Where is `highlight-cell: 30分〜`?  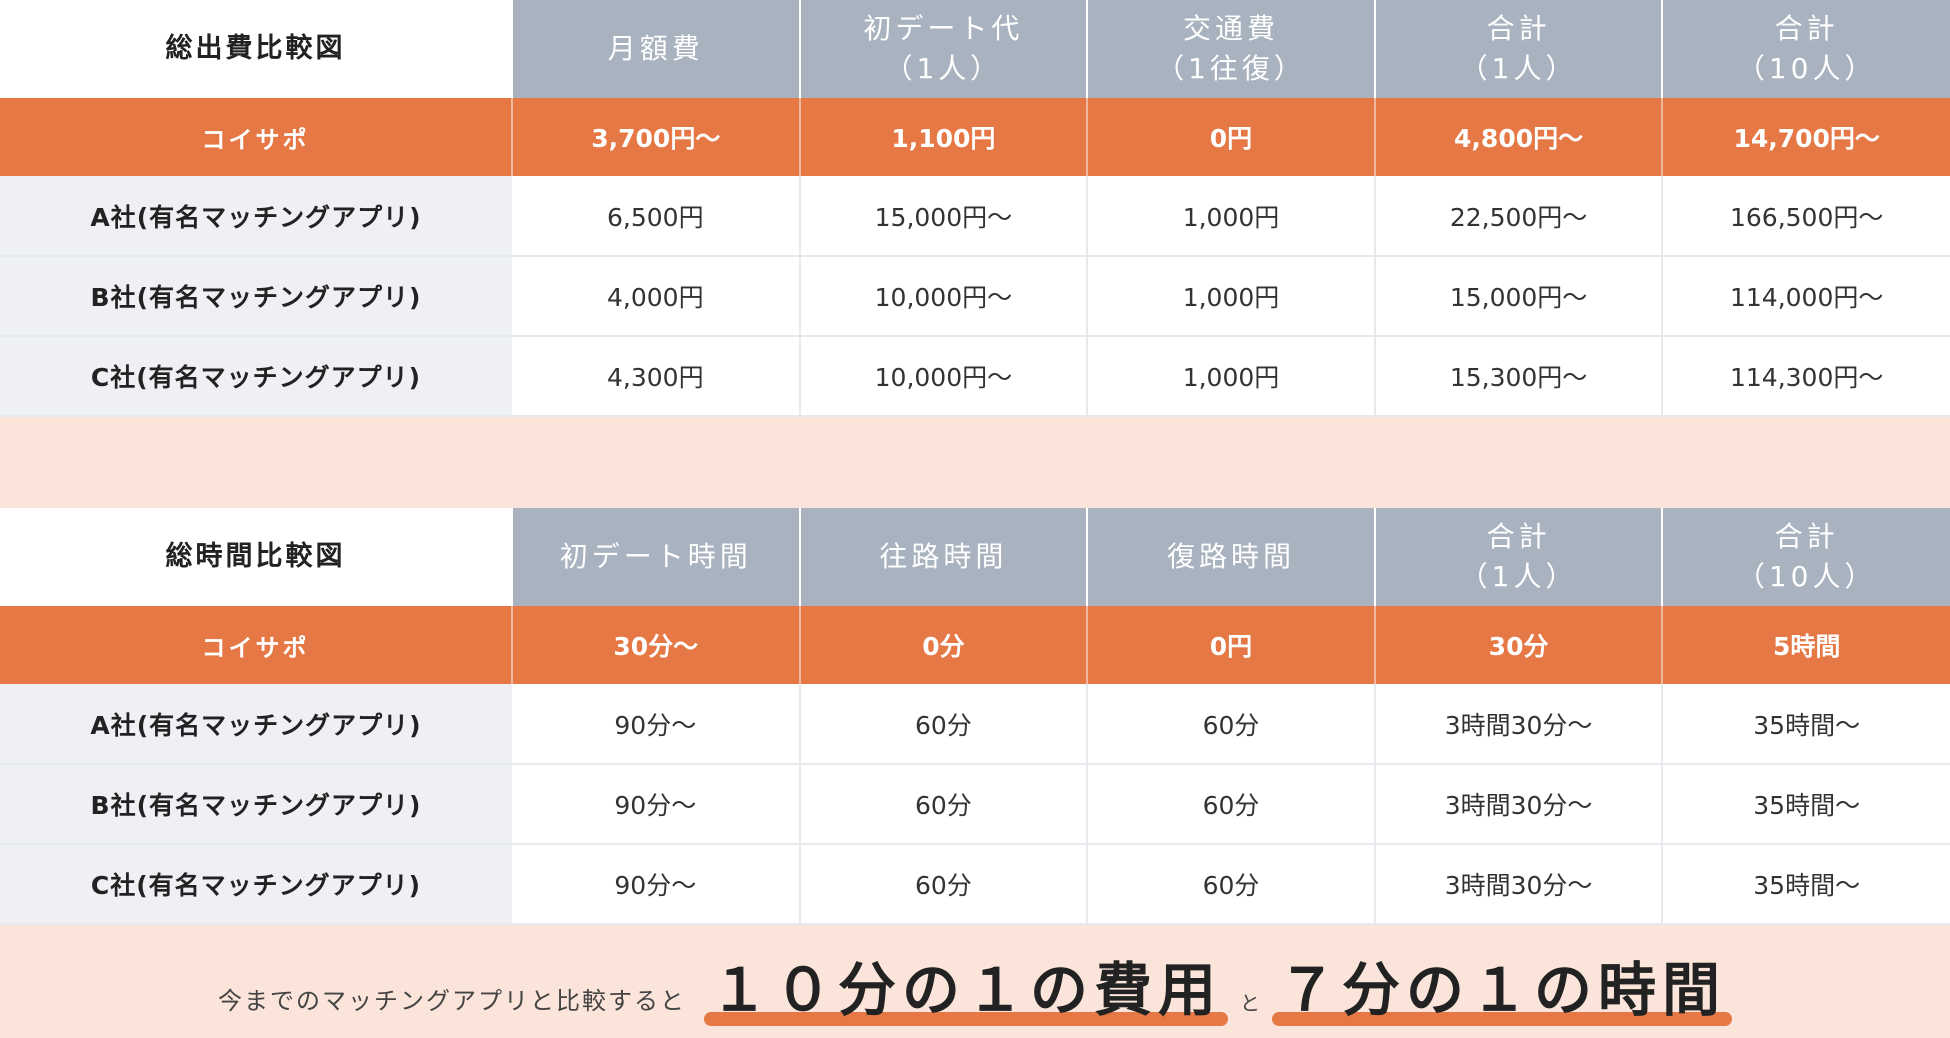
highlight-cell: 30分〜 is located at coordinates (656, 645).